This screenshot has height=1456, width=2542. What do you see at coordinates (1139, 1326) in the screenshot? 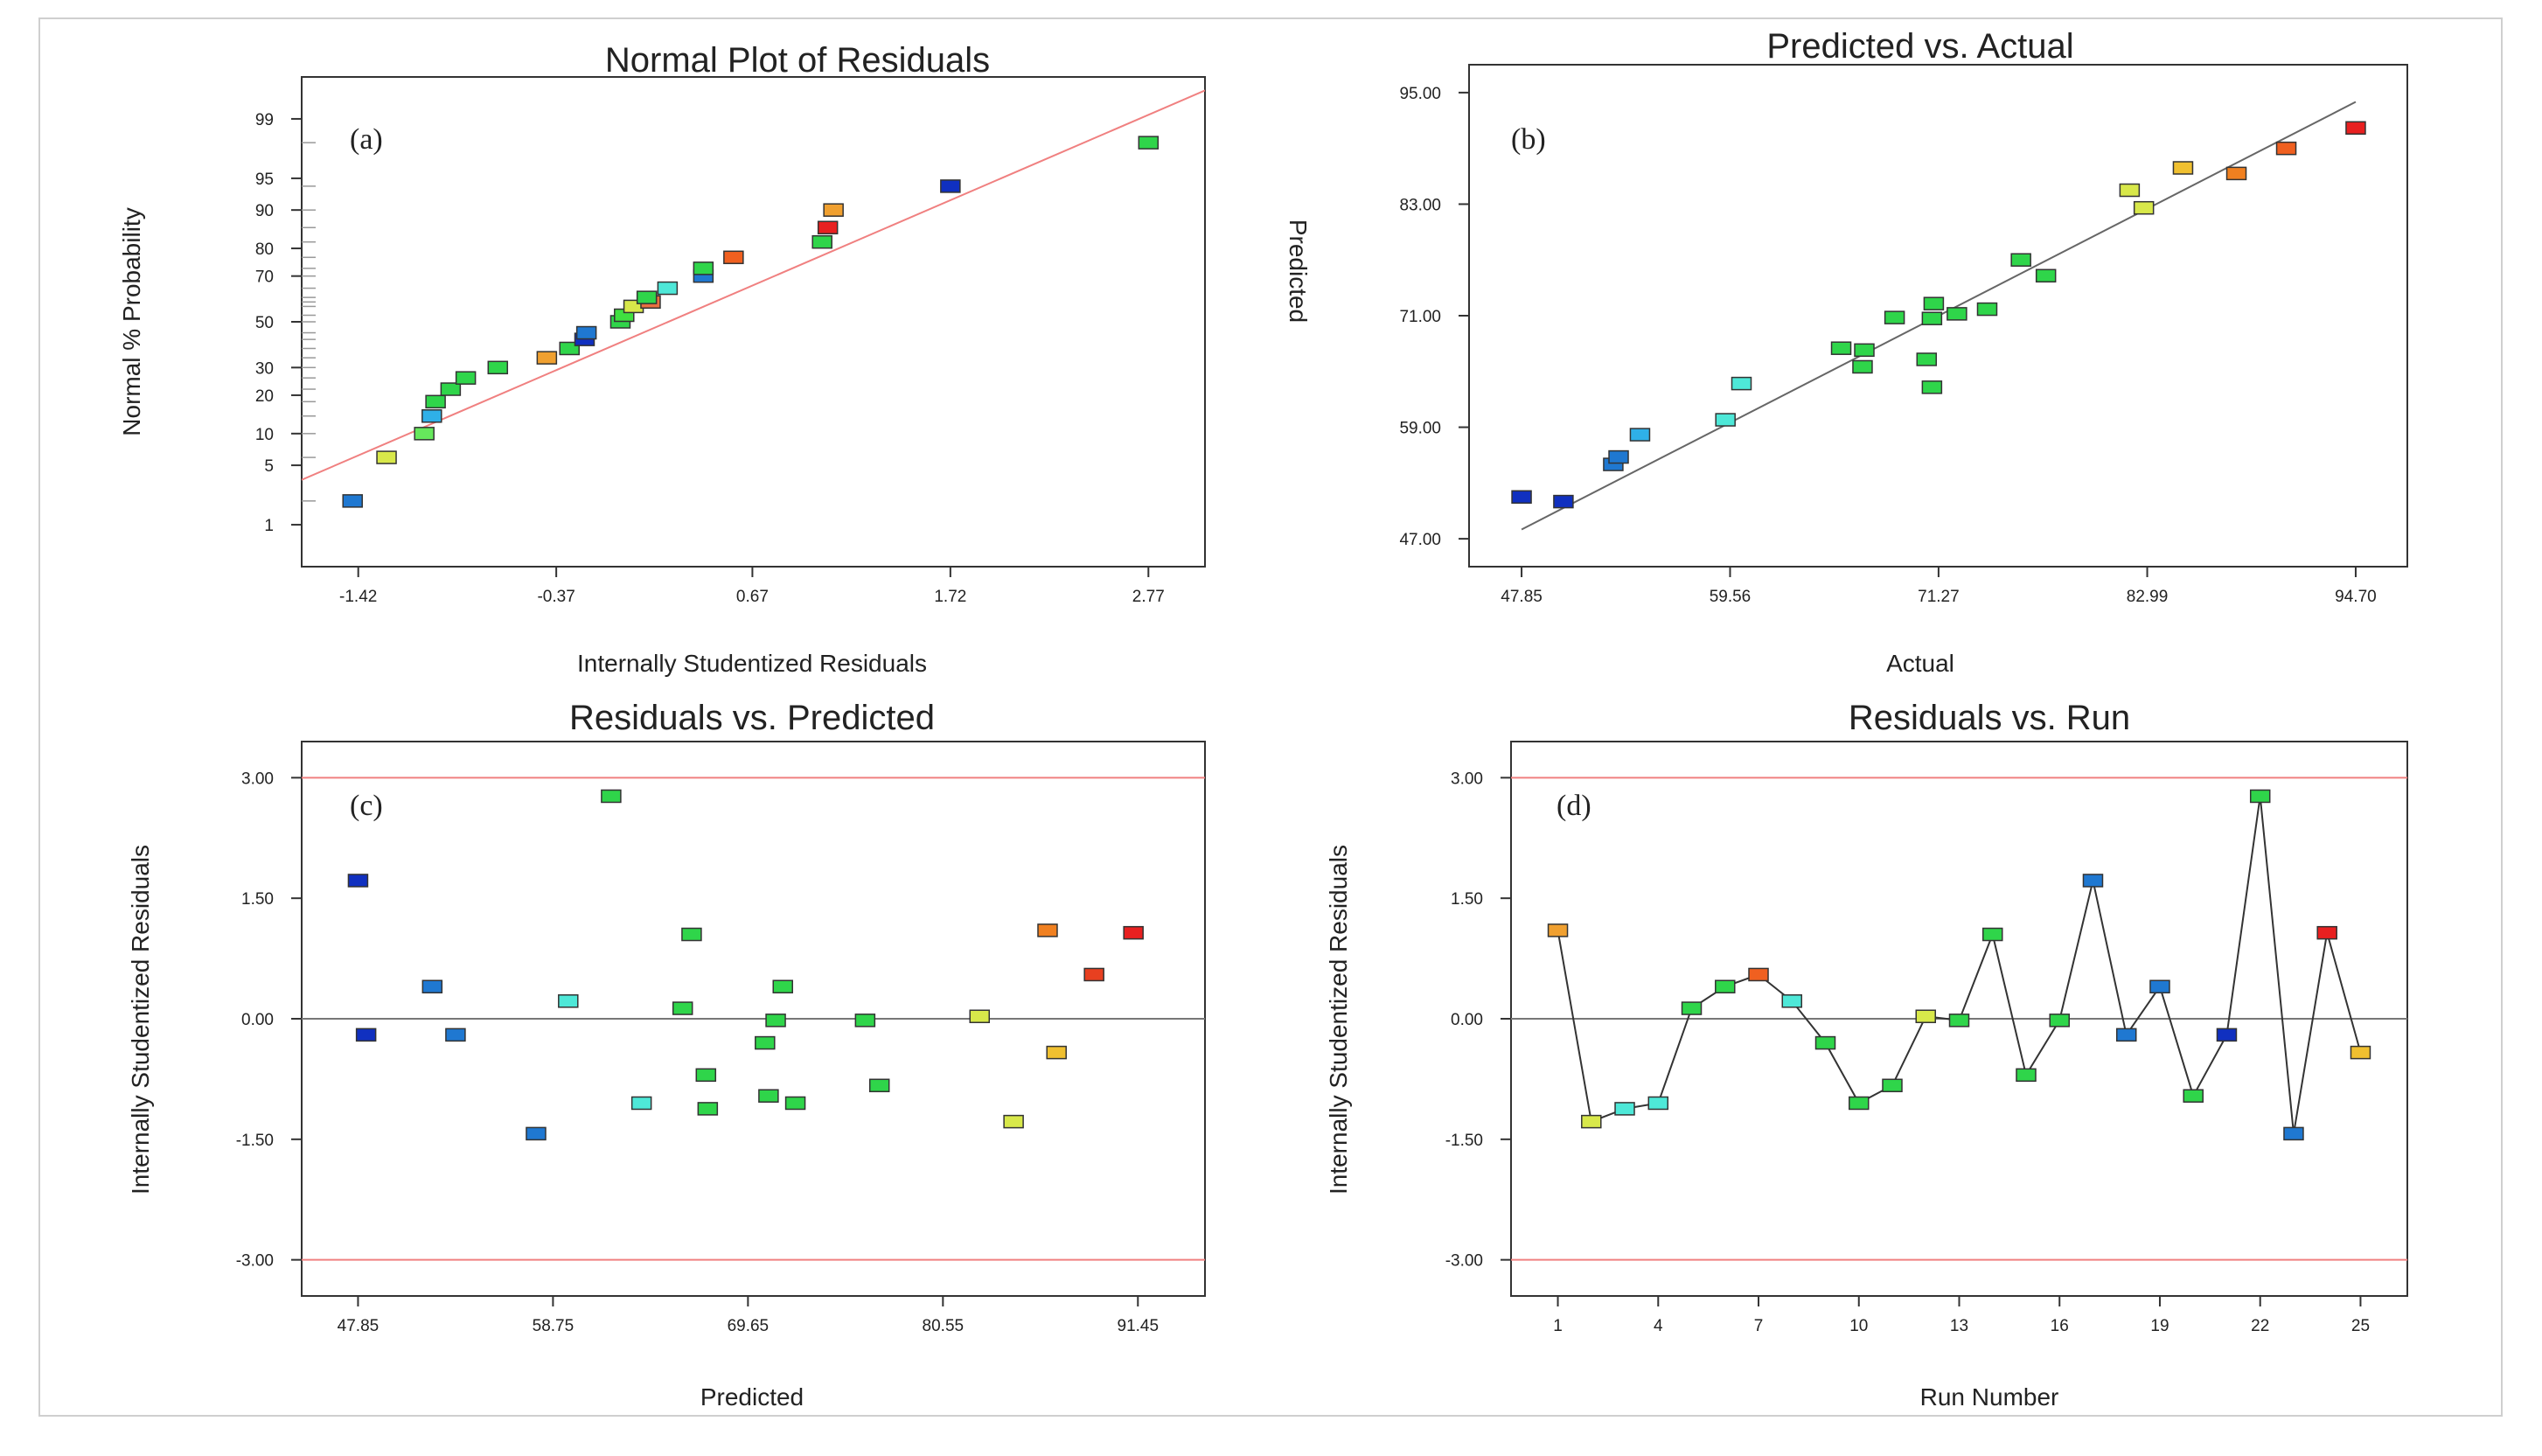
I see `panel-c-x-tick-label-4: 91.45` at bounding box center [1139, 1326].